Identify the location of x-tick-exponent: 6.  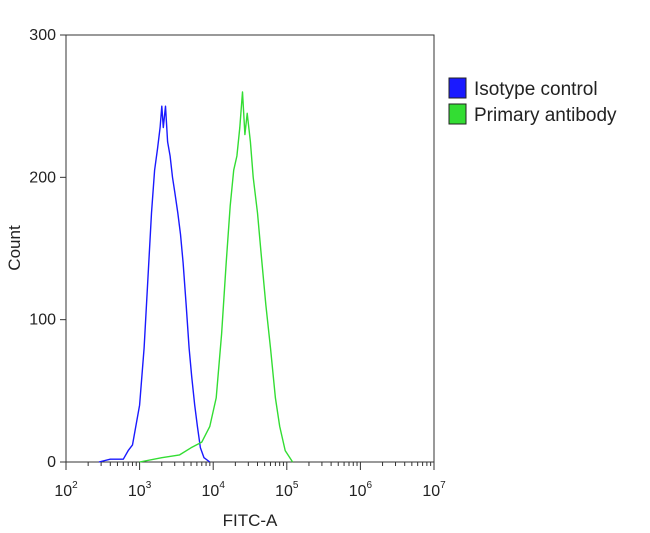
(370, 485).